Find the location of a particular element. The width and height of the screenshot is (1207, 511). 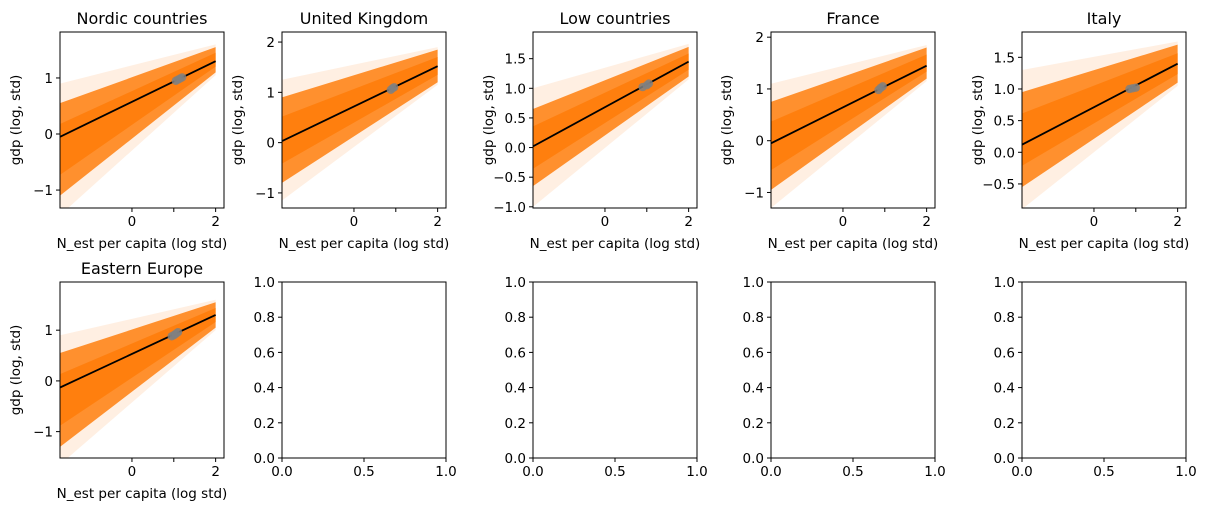

y-tick-label: 2 is located at coordinates (270, 43).